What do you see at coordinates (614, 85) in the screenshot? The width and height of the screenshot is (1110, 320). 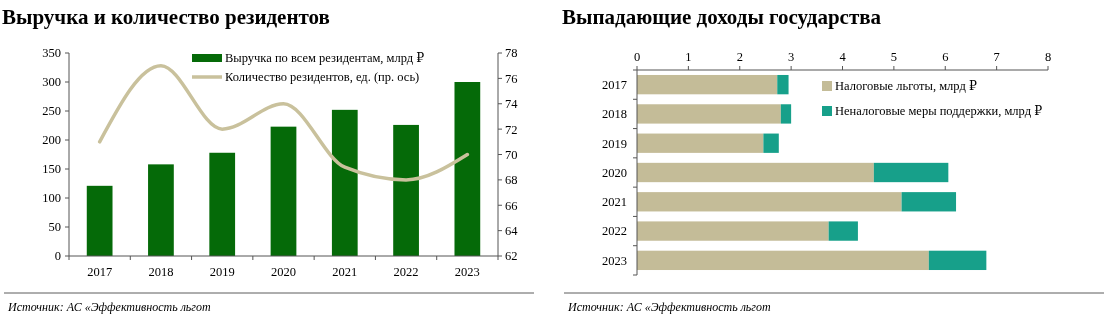 I see `y-tick-label: 2017` at bounding box center [614, 85].